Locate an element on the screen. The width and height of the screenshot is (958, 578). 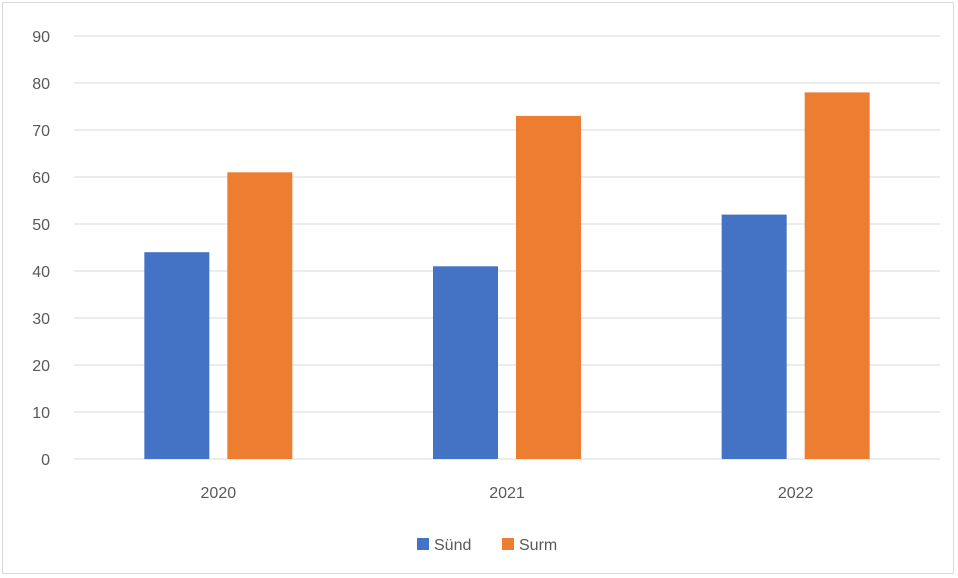
y-tick-label: 0 is located at coordinates (45, 460).